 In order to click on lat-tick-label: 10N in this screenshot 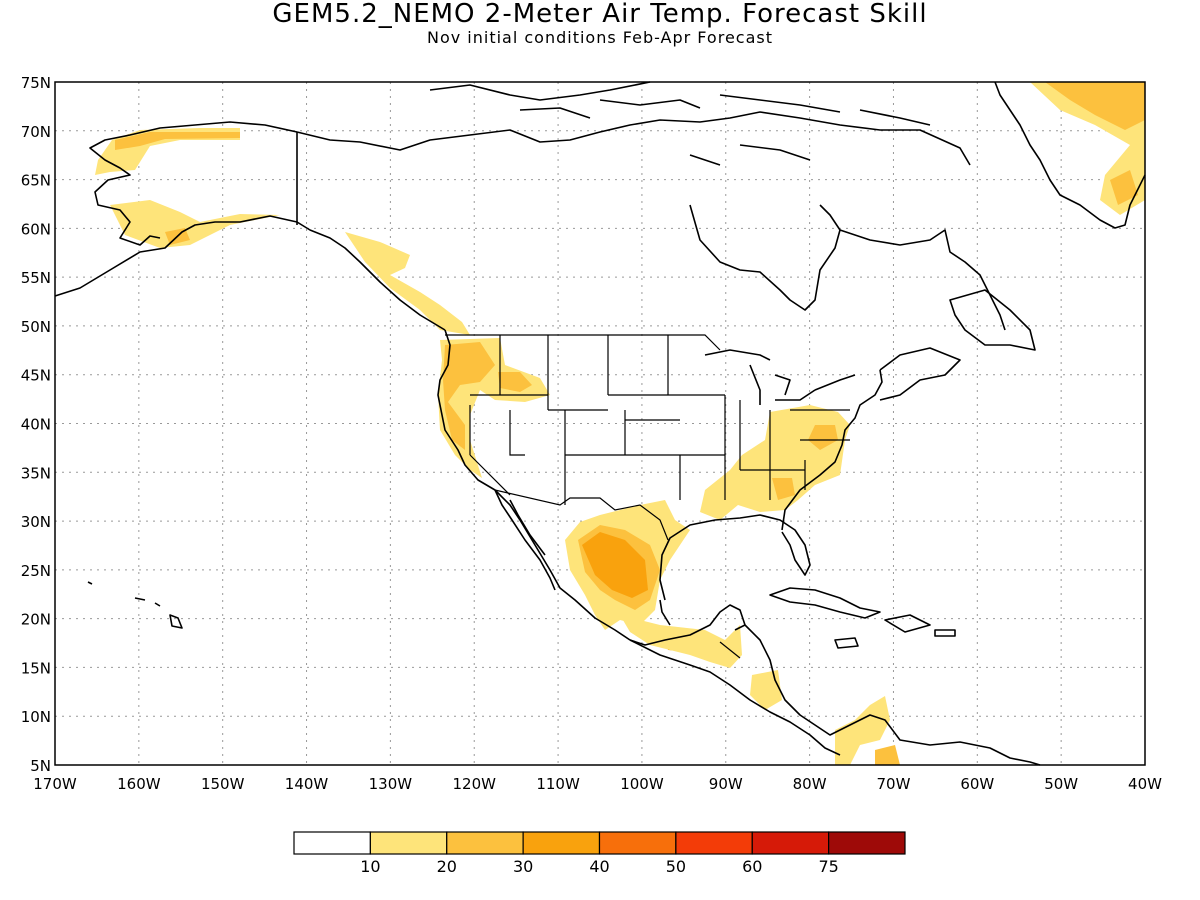, I will do `click(36, 717)`.